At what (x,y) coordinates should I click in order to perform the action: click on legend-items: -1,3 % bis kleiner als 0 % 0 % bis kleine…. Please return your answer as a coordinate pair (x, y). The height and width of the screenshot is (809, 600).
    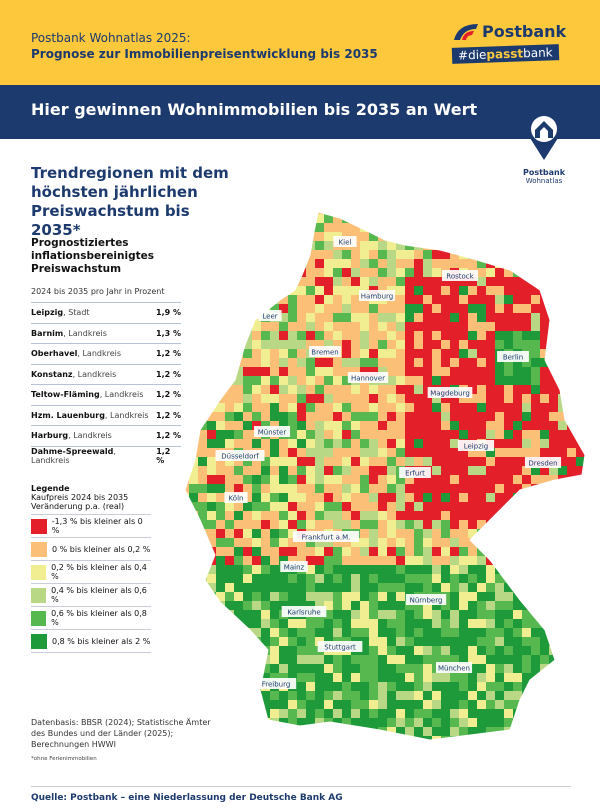
    Looking at the image, I should click on (91, 584).